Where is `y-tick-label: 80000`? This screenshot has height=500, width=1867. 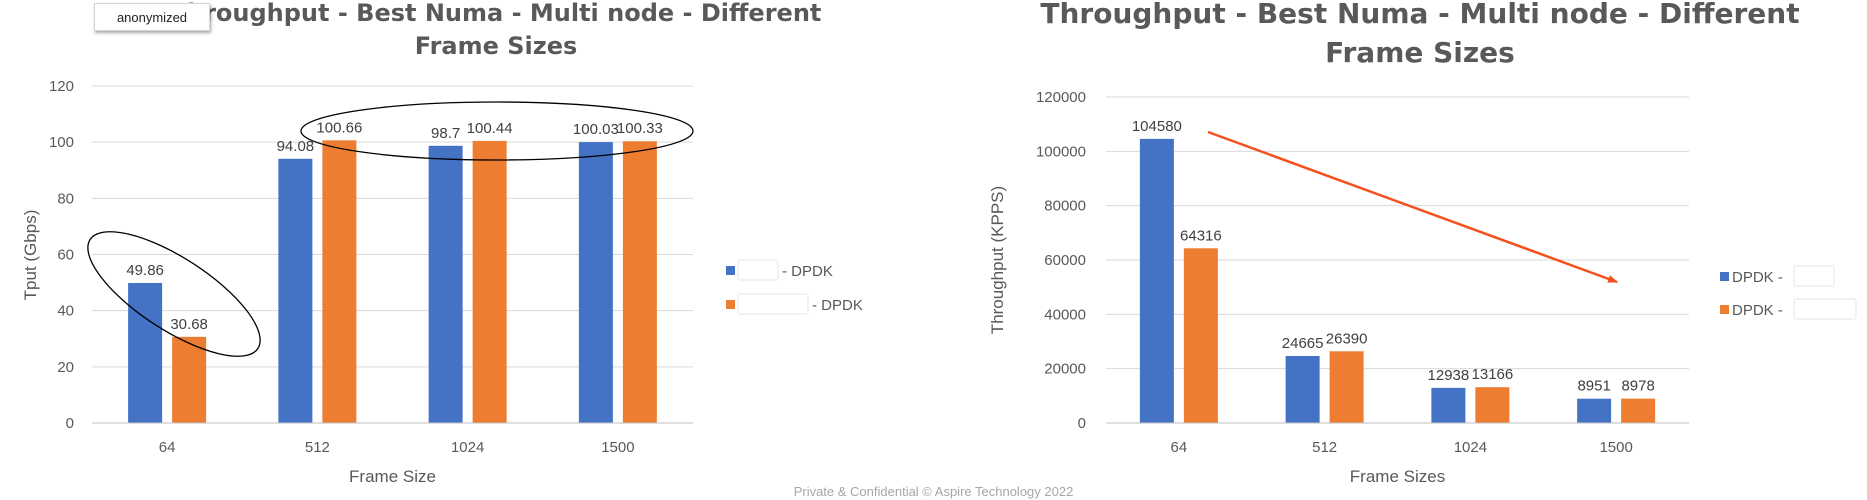
y-tick-label: 80000 is located at coordinates (1065, 206).